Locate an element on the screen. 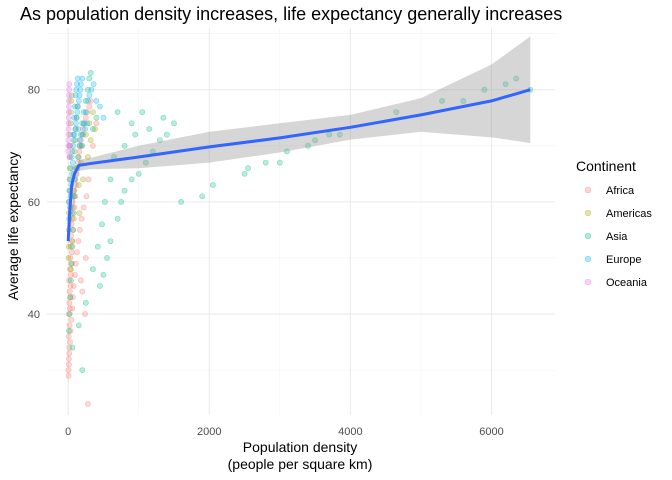 This screenshot has width=672, height=480. legend-title: Continent is located at coordinates (606, 166).